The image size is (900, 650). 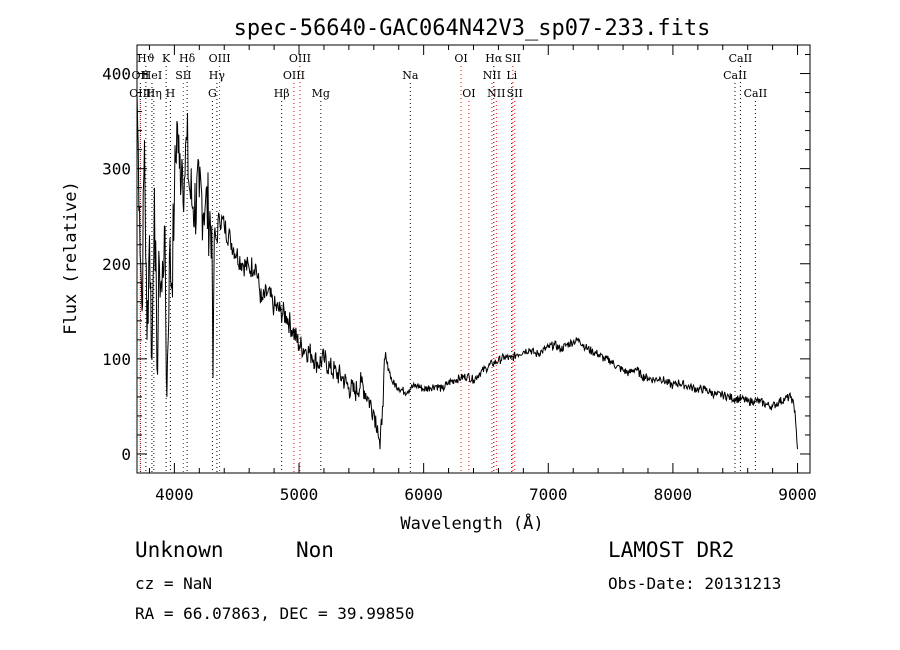 I want to click on y-tick-label: 300, so click(x=116, y=169).